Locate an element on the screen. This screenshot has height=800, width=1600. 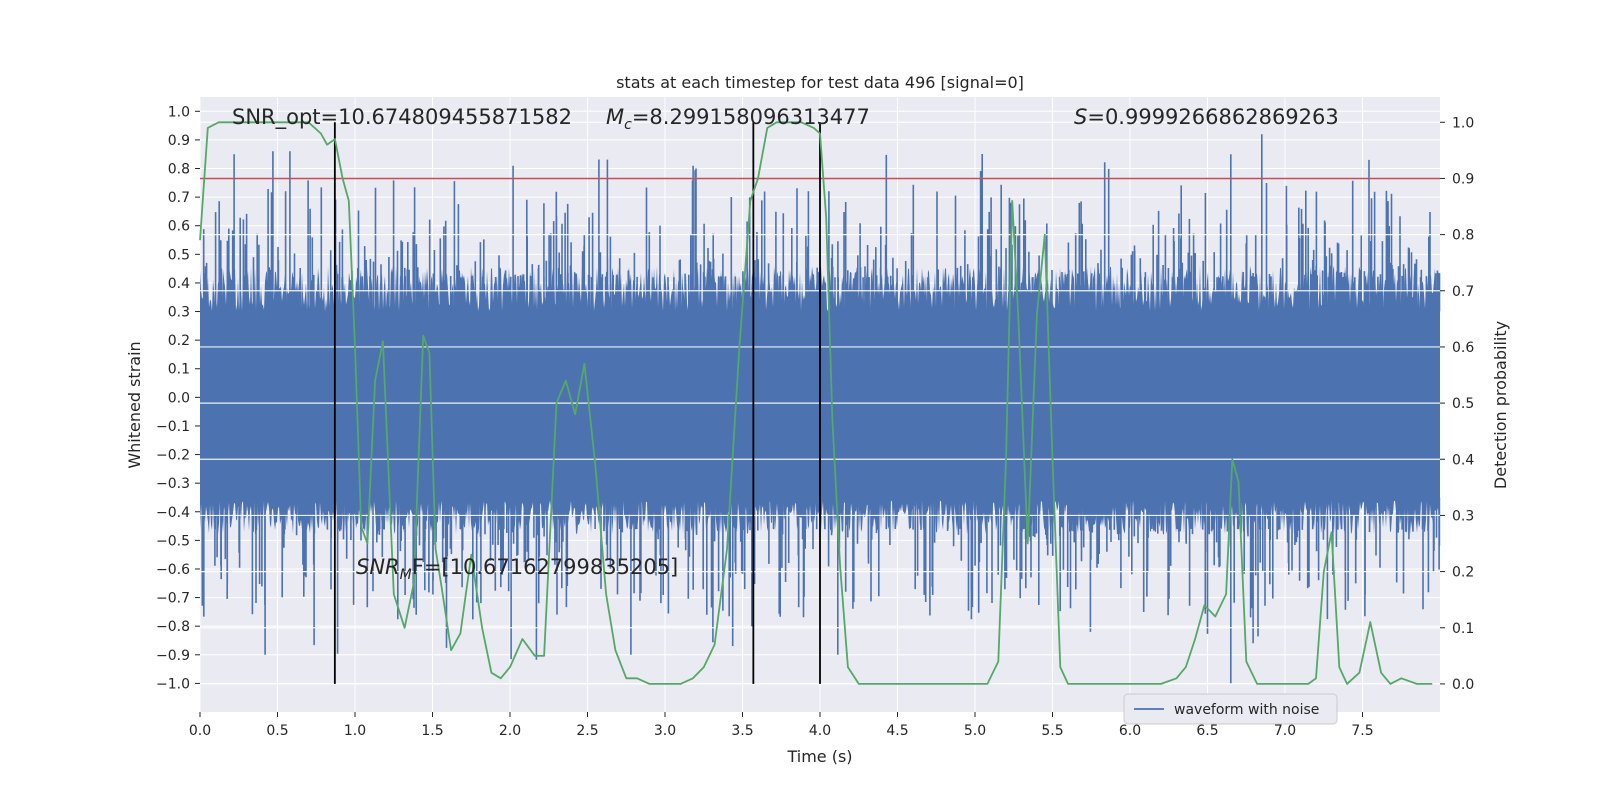
y-tick-label: 0.4 is located at coordinates (179, 284).